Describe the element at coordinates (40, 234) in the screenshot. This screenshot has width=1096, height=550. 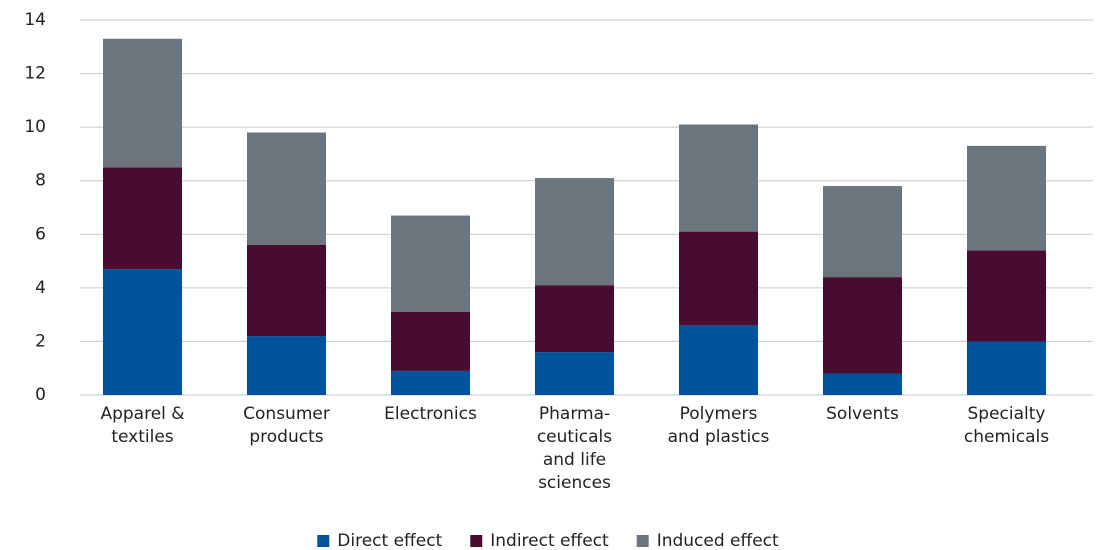
I see `y-tick-label: 6` at that location.